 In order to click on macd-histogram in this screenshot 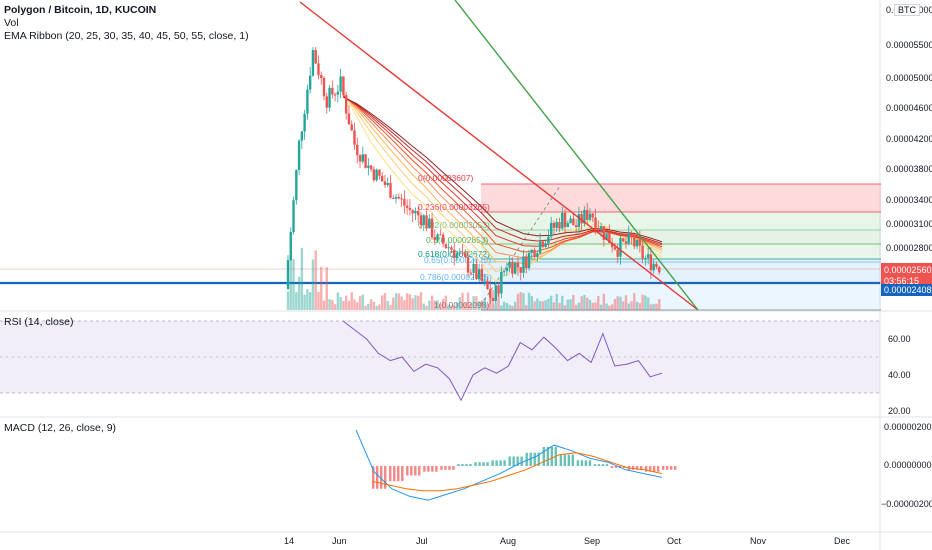, I will do `click(524, 468)`.